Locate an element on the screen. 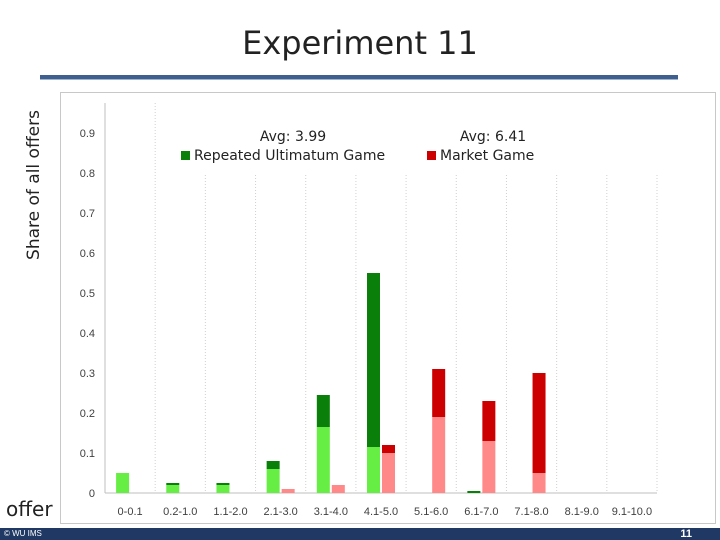 Image resolution: width=720 pixels, height=540 pixels. y-tick-label: 0.8 is located at coordinates (87, 174).